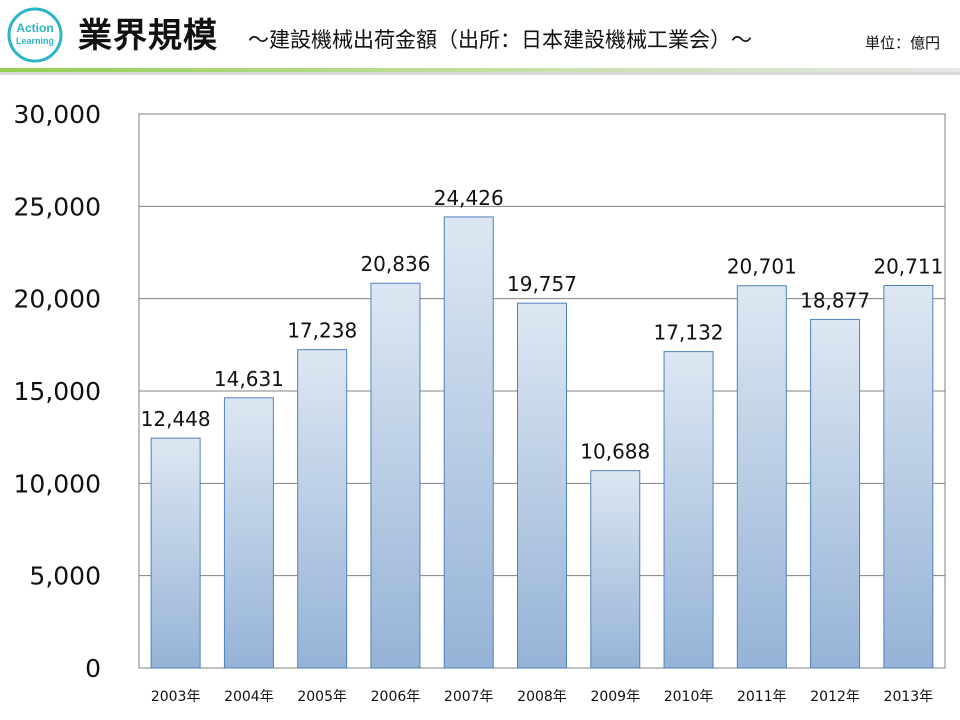 The height and width of the screenshot is (720, 960). I want to click on x-tick-label: 2008年, so click(542, 697).